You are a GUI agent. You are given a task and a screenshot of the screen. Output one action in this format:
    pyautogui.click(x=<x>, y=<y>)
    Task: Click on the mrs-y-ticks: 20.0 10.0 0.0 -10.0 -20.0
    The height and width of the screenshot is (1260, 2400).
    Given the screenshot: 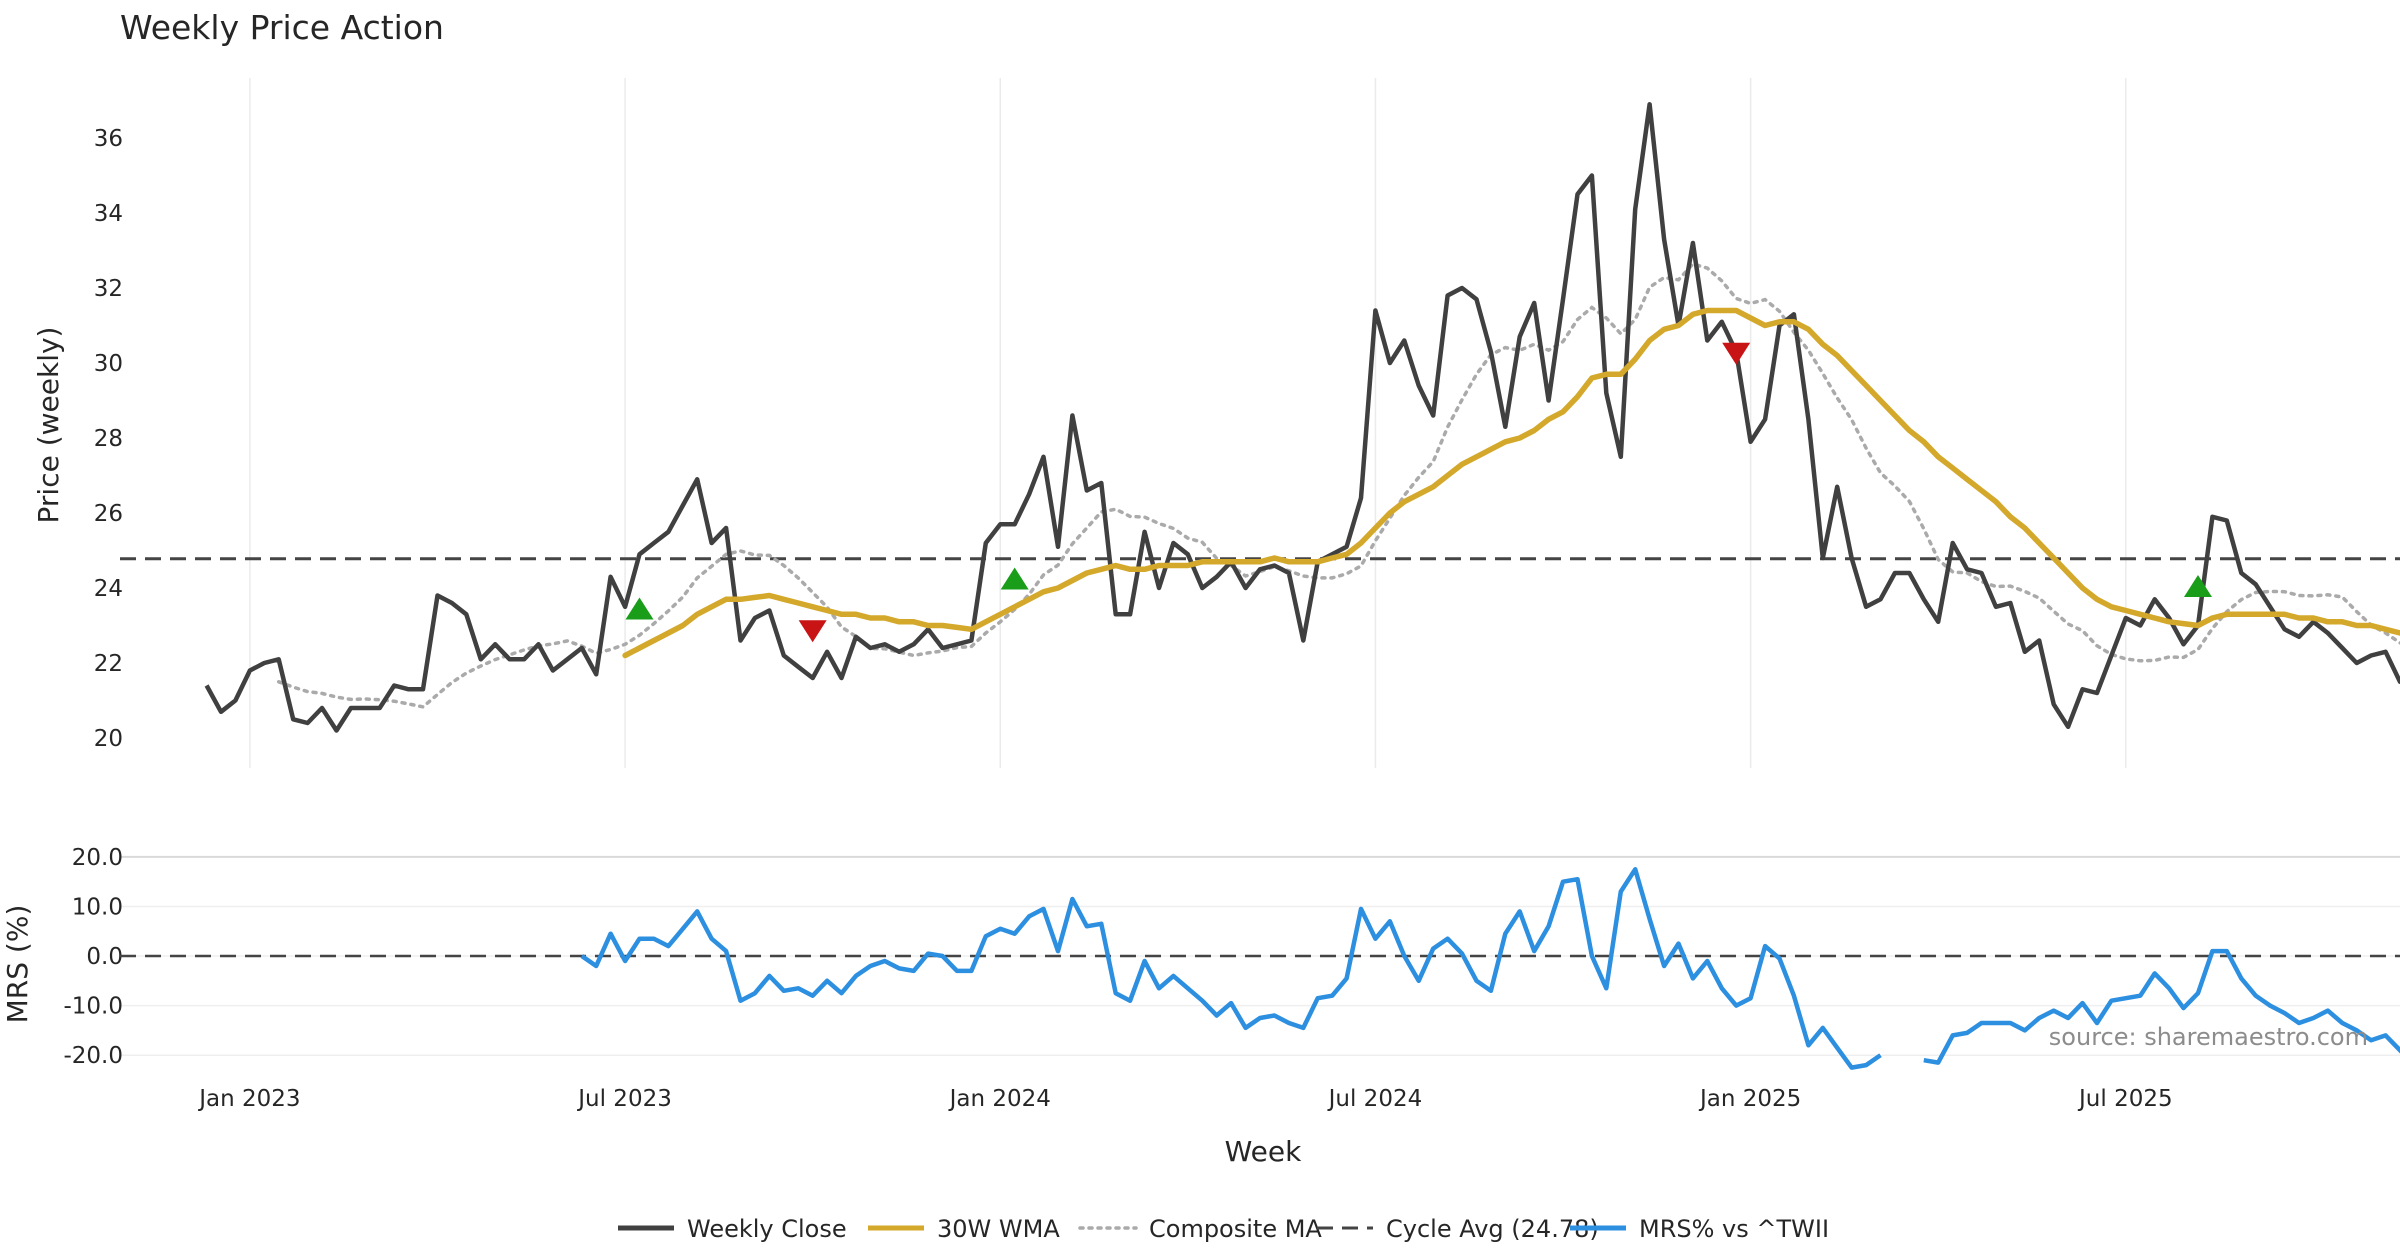 What is the action you would take?
    pyautogui.click(x=93, y=957)
    